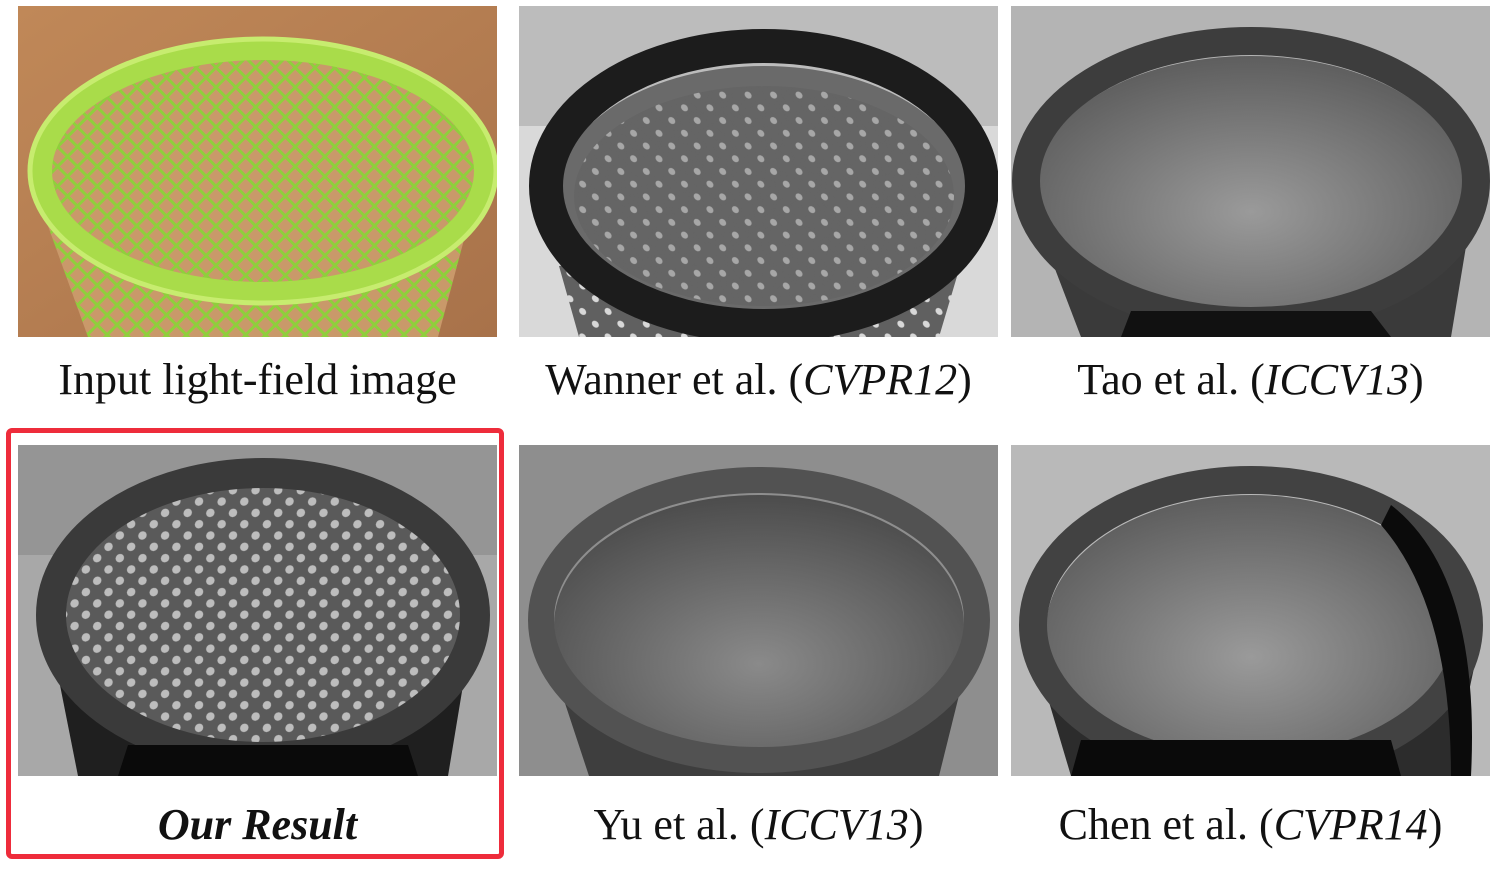 This screenshot has width=1502, height=871. What do you see at coordinates (1171, 379) in the screenshot?
I see `caption-text: Tao et al. (` at bounding box center [1171, 379].